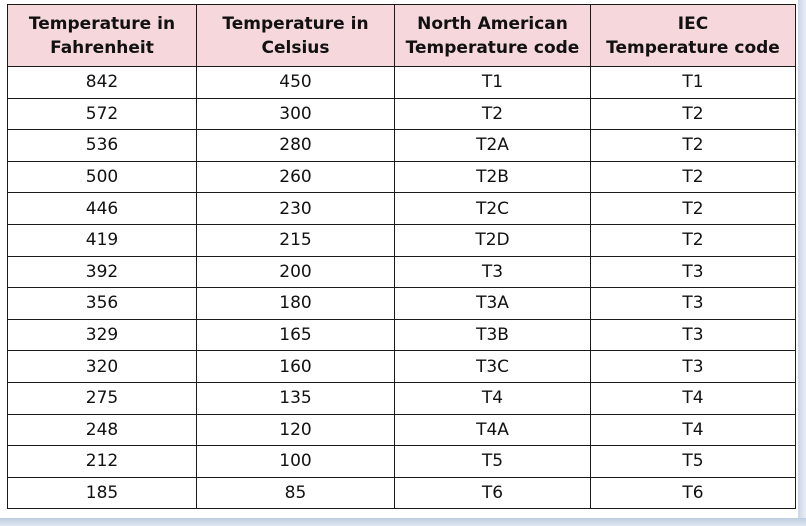 The image size is (806, 526). I want to click on fahrenheit-cell: 248, so click(102, 430).